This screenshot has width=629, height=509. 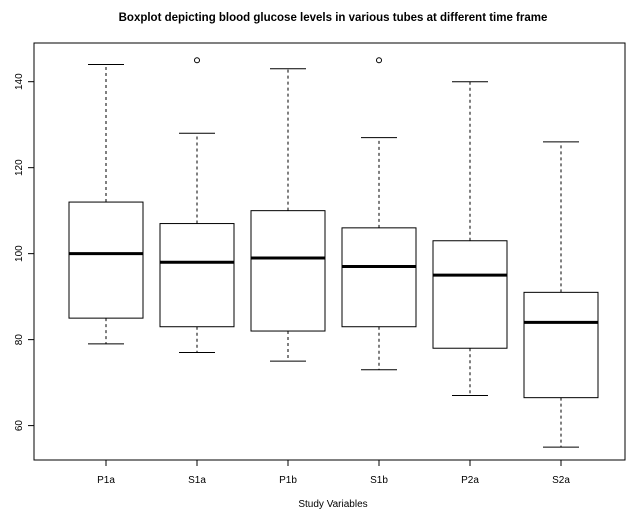 What do you see at coordinates (106, 480) in the screenshot?
I see `x-tick-label-P1a: P1a` at bounding box center [106, 480].